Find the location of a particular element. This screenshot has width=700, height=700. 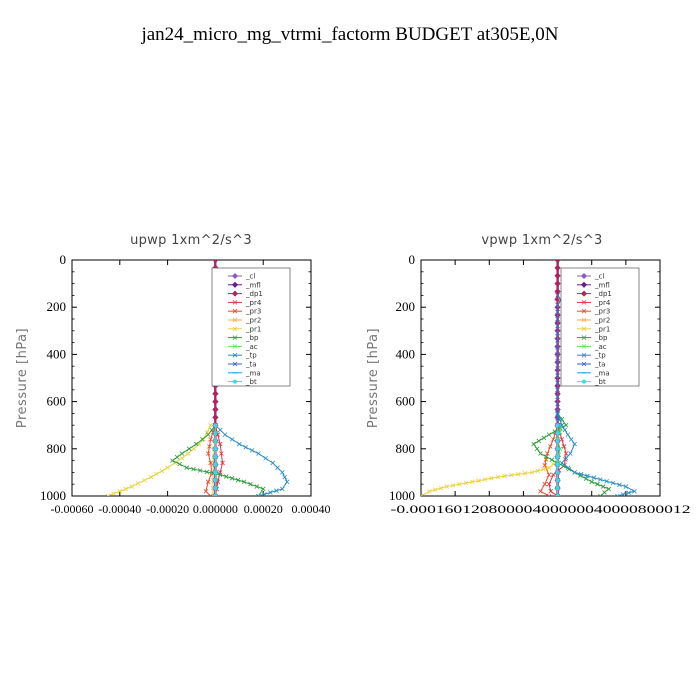

y-tick-label: 400 is located at coordinates (57, 353).